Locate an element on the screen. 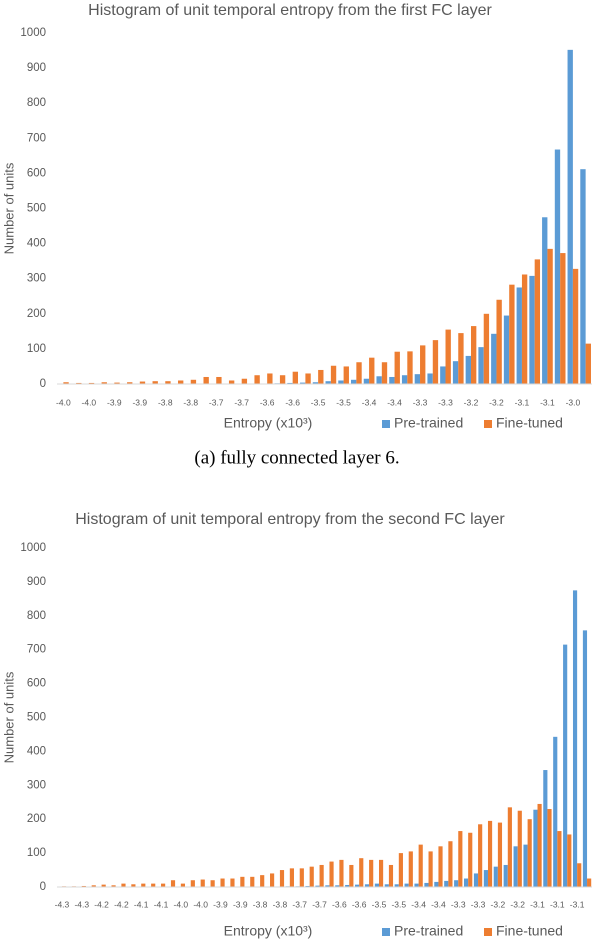 The width and height of the screenshot is (594, 944). x-tick-label: -3.2 is located at coordinates (471, 402).